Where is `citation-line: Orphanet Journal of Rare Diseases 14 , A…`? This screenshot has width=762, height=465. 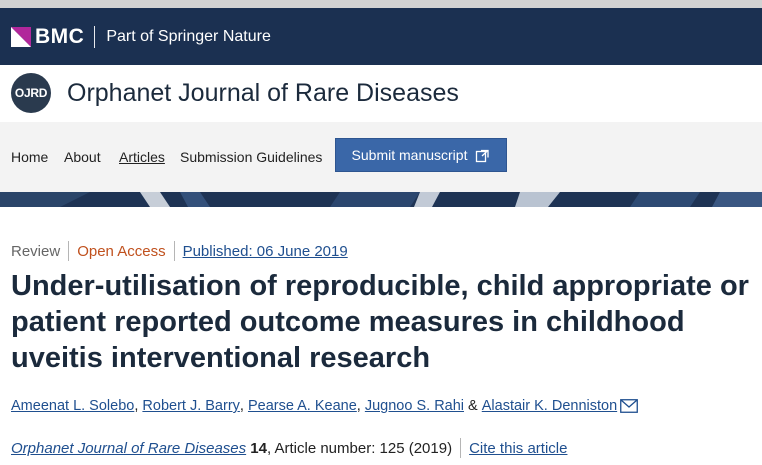 citation-line: Orphanet Journal of Rare Diseases 14 , A… is located at coordinates (289, 448).